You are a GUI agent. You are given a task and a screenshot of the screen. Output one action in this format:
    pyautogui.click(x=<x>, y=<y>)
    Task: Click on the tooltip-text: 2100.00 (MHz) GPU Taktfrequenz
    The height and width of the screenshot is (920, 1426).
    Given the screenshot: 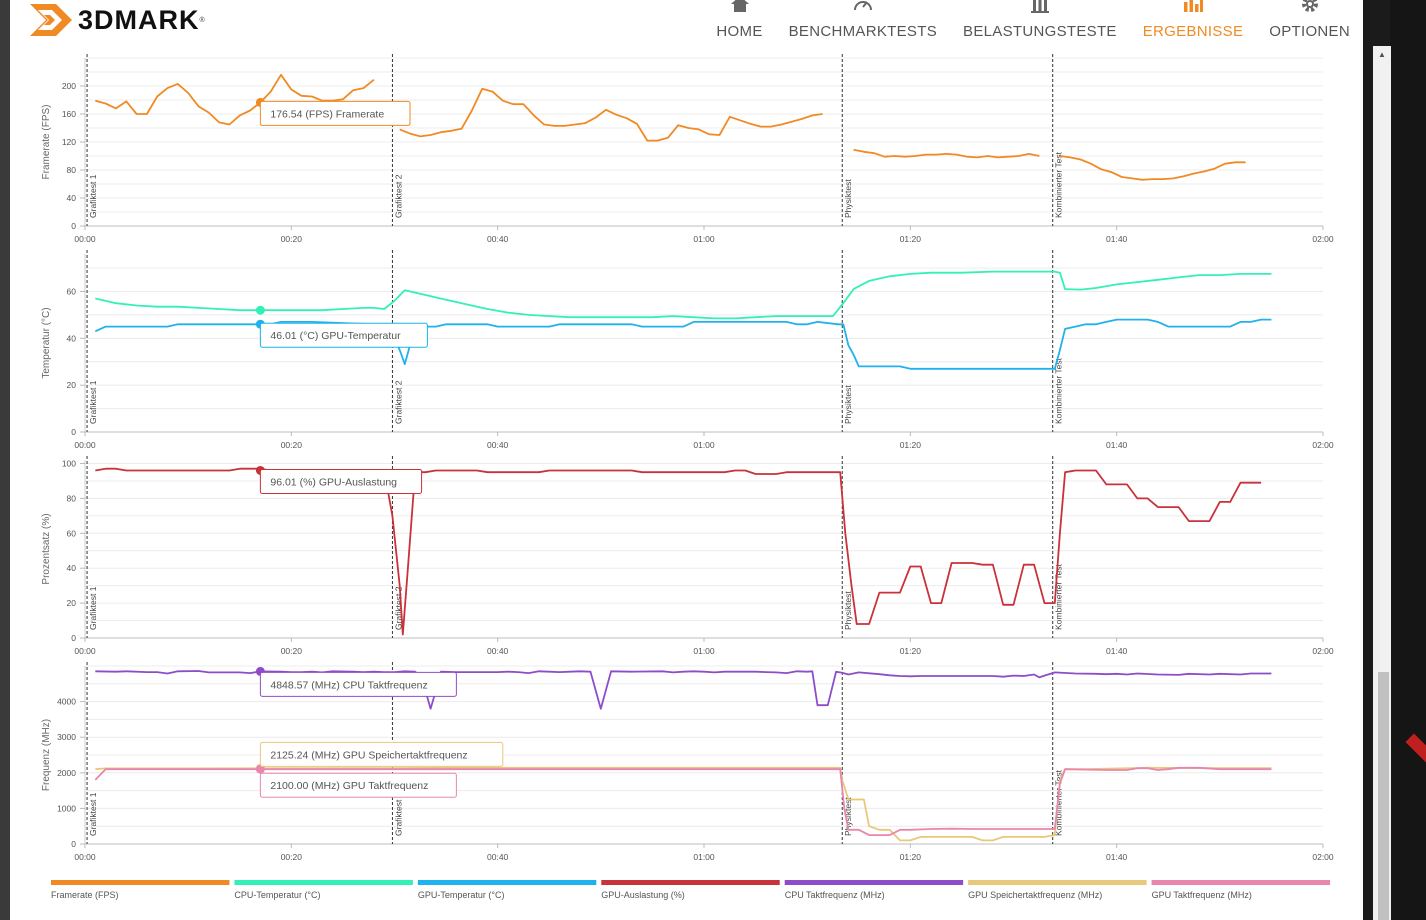 What is the action you would take?
    pyautogui.click(x=349, y=786)
    